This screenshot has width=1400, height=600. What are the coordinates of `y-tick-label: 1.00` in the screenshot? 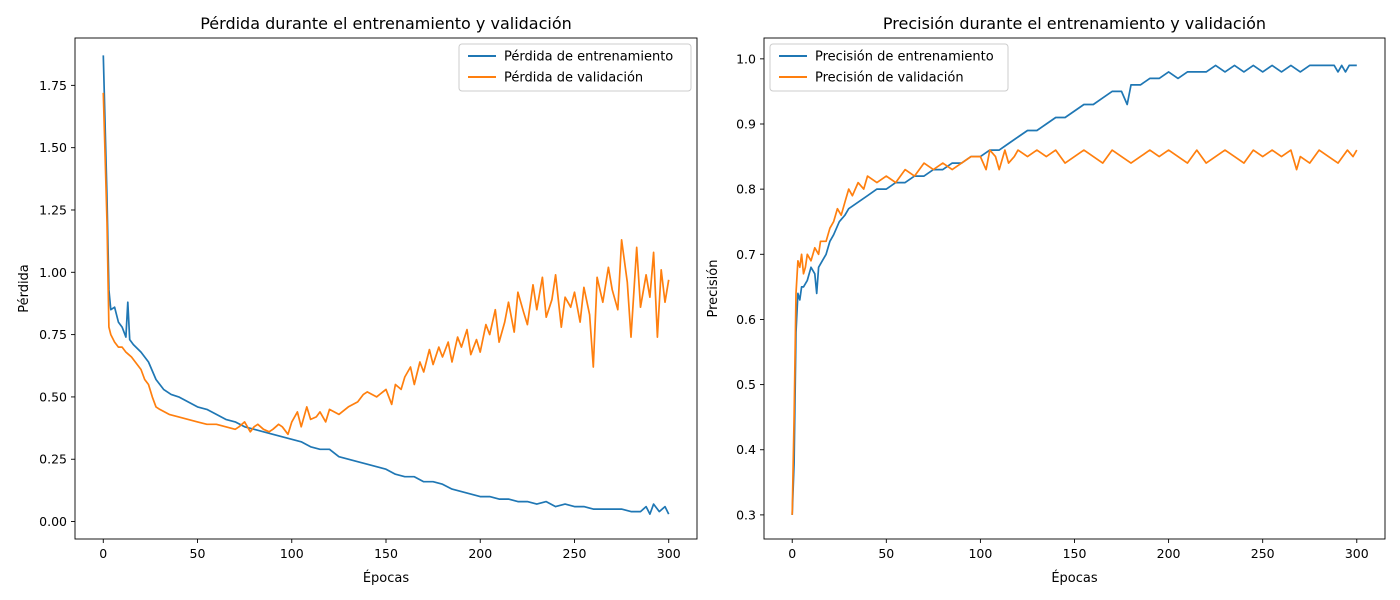 It's located at (53, 272).